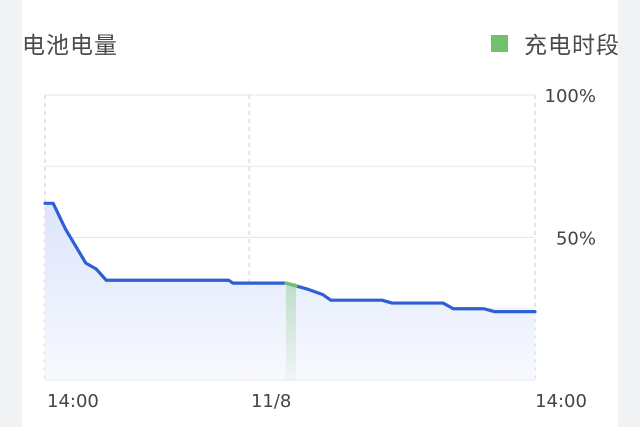 The image size is (640, 427). What do you see at coordinates (73, 401) in the screenshot?
I see `x-tick-label-0: 14:00` at bounding box center [73, 401].